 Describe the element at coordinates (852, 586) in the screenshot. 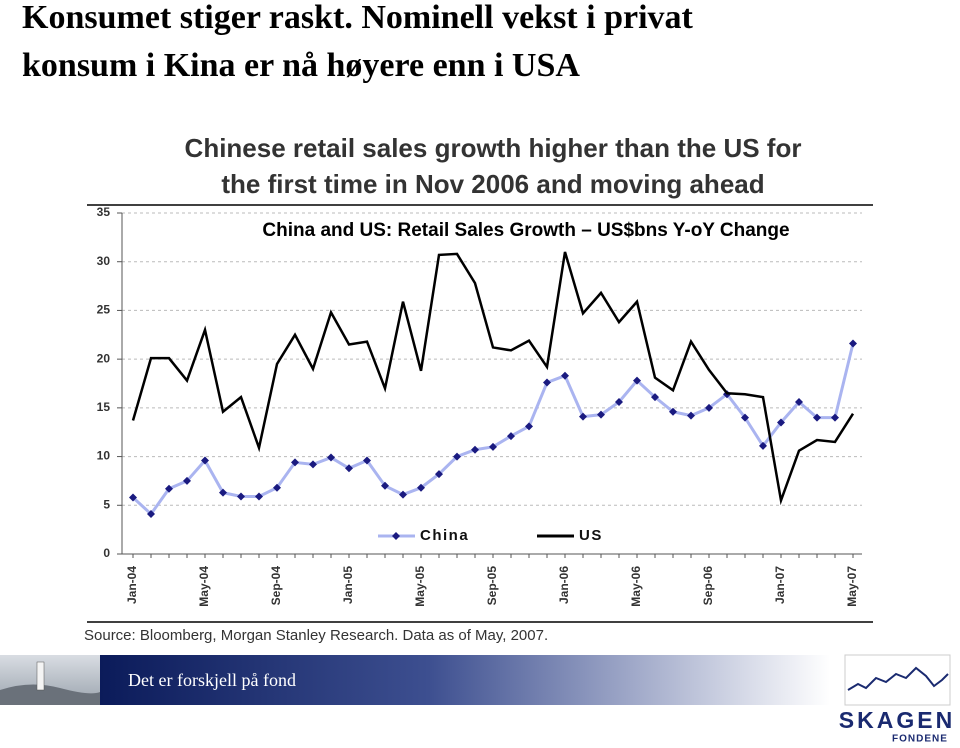

I see `x-tick-label: May-07` at that location.